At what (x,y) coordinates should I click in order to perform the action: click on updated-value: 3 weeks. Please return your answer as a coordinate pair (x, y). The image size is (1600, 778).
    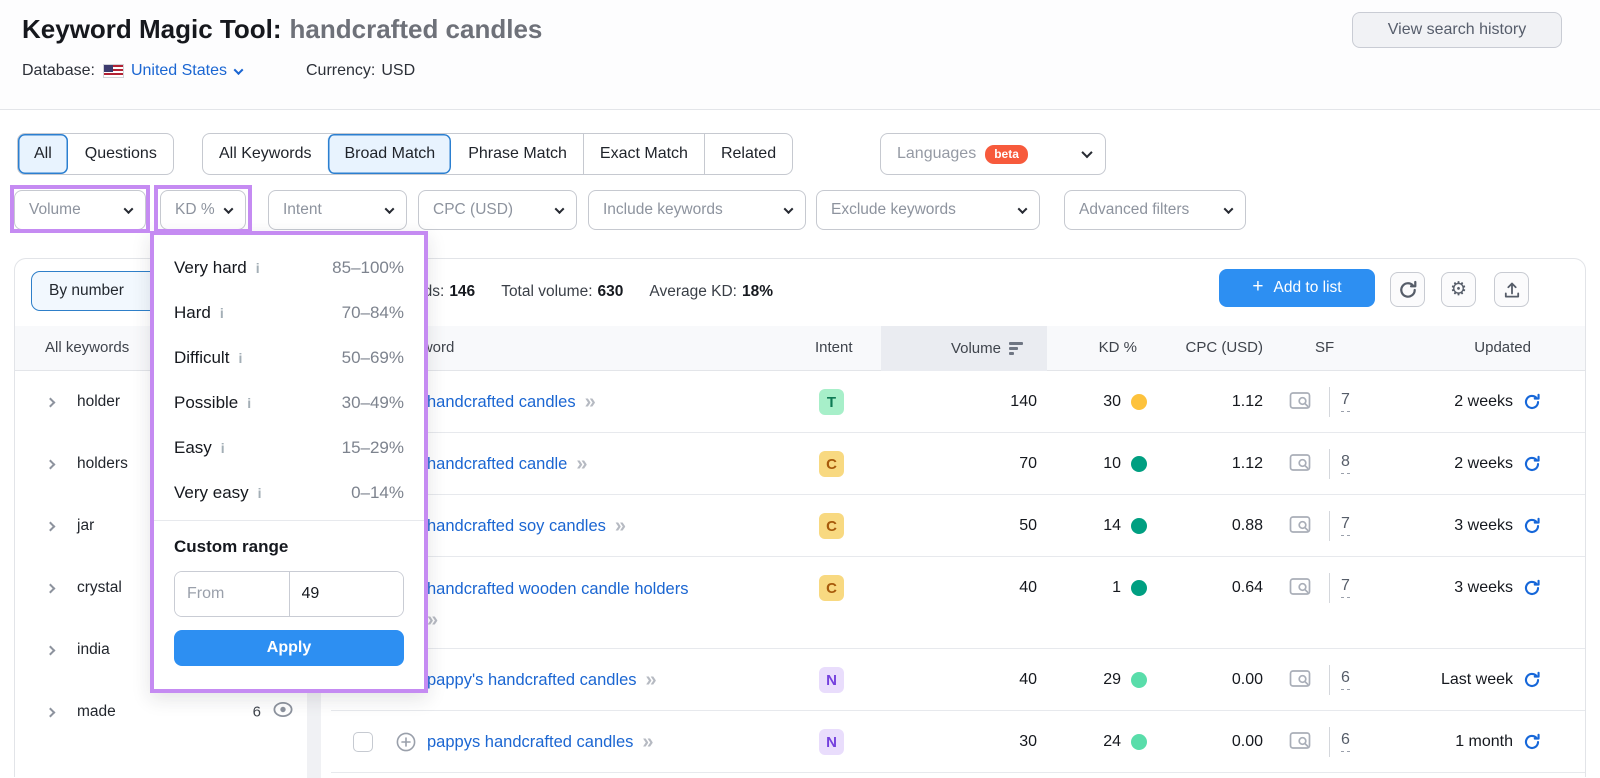
    Looking at the image, I should click on (1483, 587).